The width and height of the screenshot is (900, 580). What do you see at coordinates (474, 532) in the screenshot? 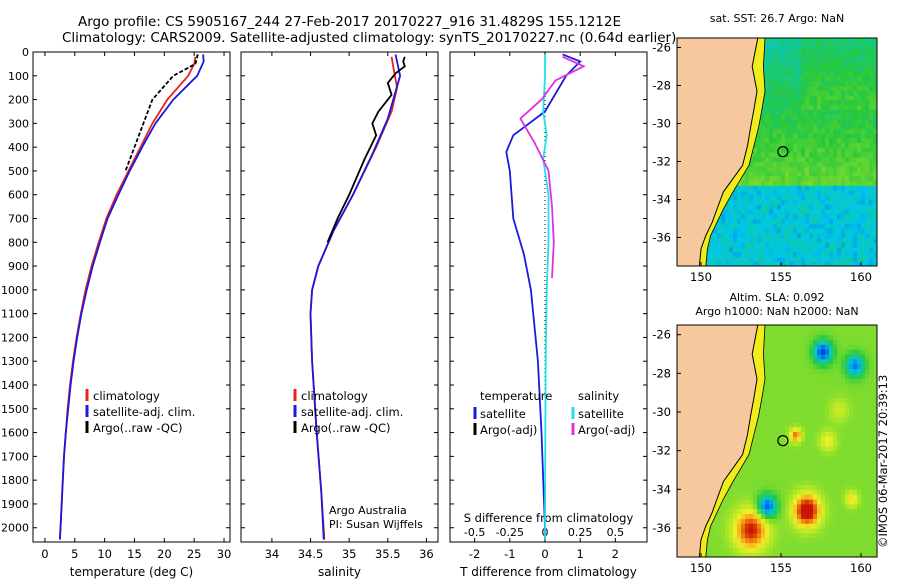
I see `x2-tick-label: -0.5` at bounding box center [474, 532].